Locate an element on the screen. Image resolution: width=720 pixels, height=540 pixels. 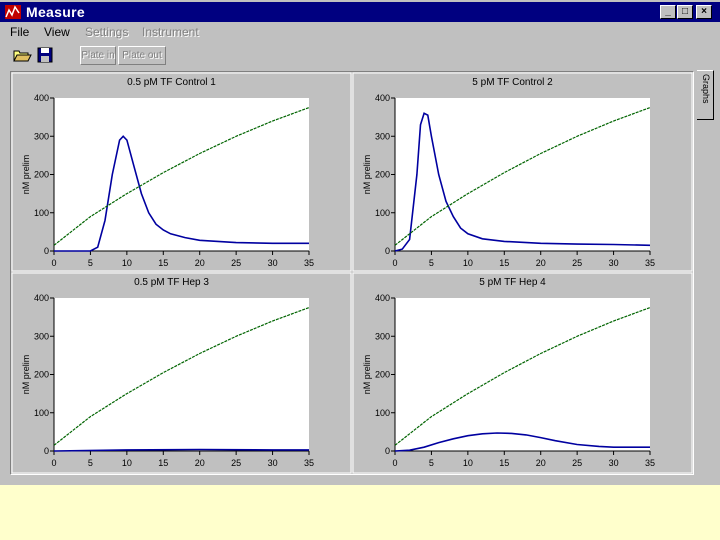
title-bar: Measure _ □ × is located at coordinates (360, 12).